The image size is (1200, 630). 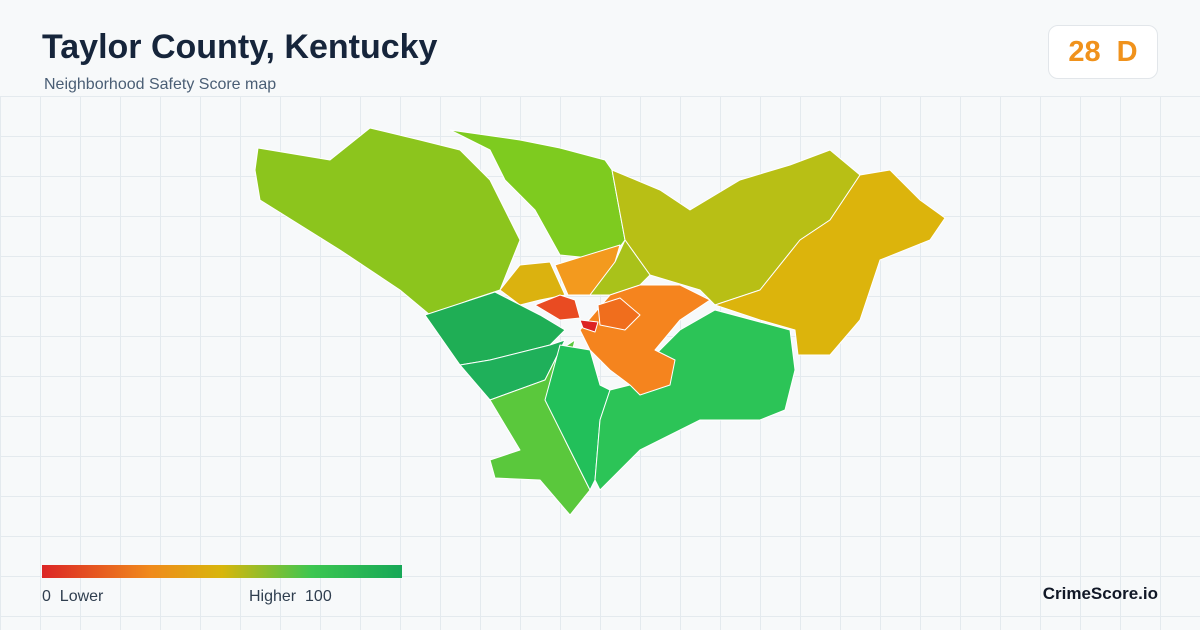 I want to click on legend-min: 0, so click(x=46, y=596).